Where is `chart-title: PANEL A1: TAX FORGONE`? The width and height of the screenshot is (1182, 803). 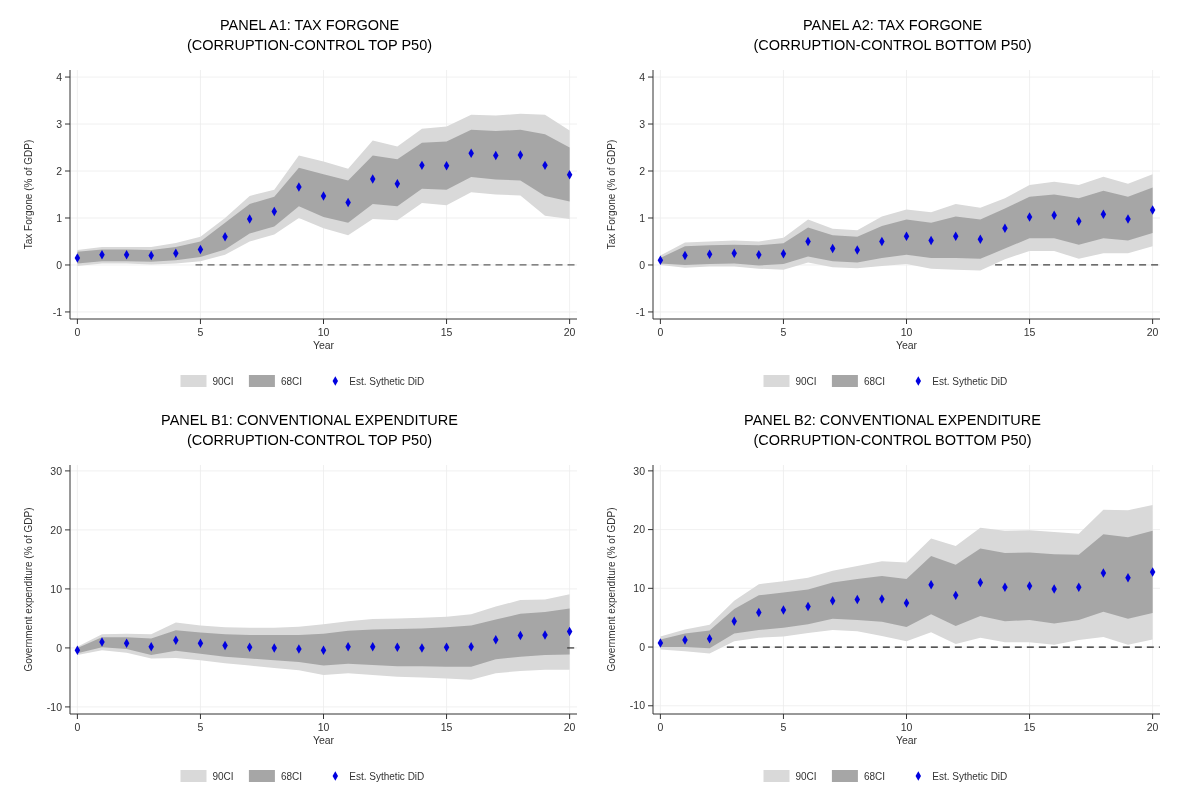
chart-title: PANEL A1: TAX FORGONE is located at coordinates (309, 25).